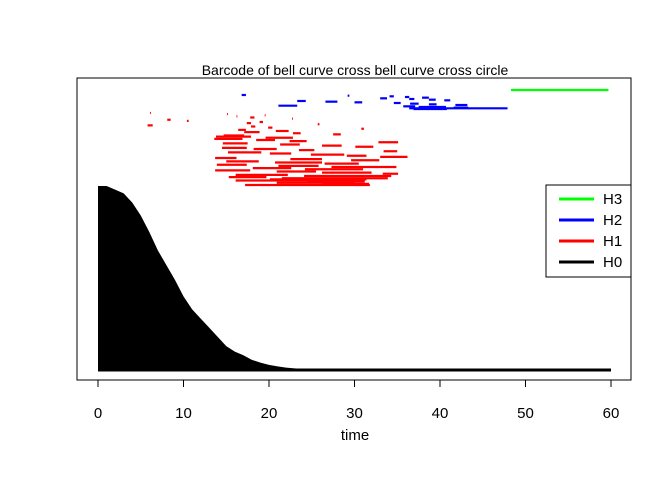 This screenshot has height=480, width=672. What do you see at coordinates (611, 413) in the screenshot?
I see `x-tick-label: 60` at bounding box center [611, 413].